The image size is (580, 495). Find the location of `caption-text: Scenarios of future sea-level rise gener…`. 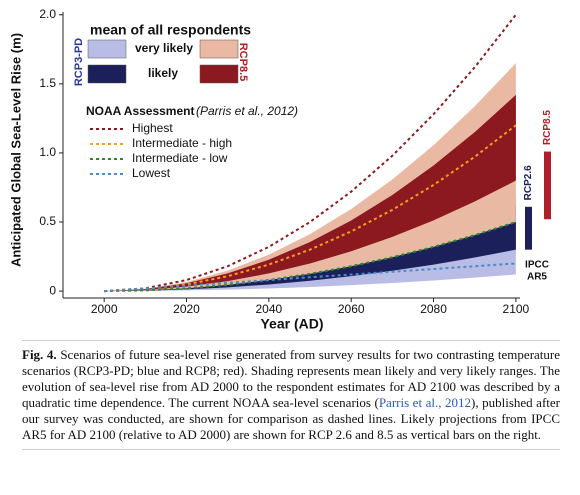

caption-text: Scenarios of future sea-level rise gener… is located at coordinates (291, 378).